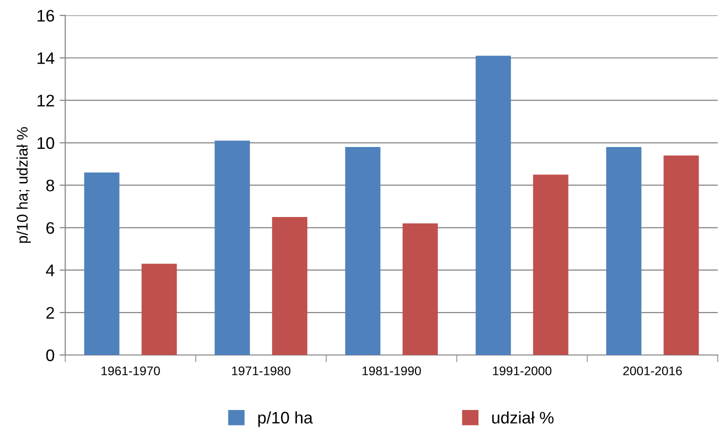 The height and width of the screenshot is (441, 725). What do you see at coordinates (50, 355) in the screenshot?
I see `y-tick-label: 0` at bounding box center [50, 355].